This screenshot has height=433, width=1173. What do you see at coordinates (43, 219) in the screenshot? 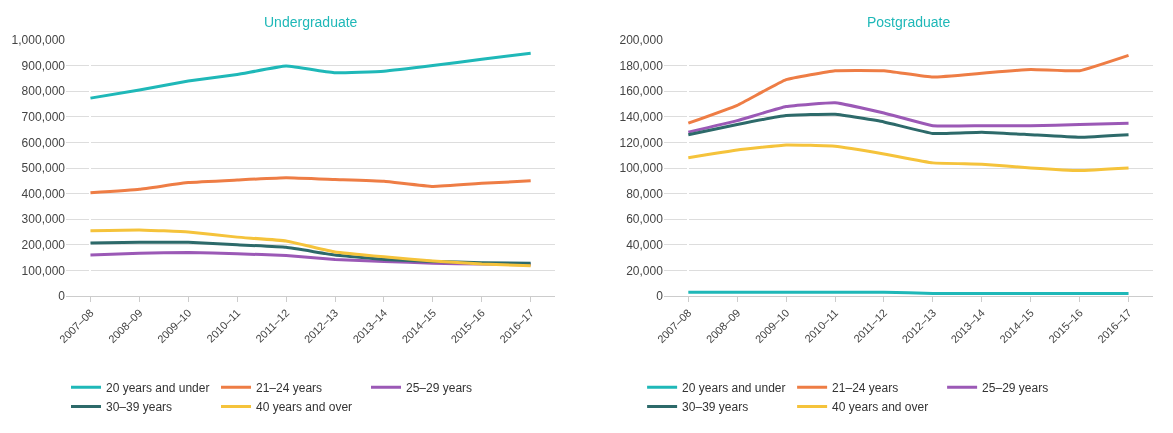
I see `y-tick-label: 300,000` at bounding box center [43, 219].